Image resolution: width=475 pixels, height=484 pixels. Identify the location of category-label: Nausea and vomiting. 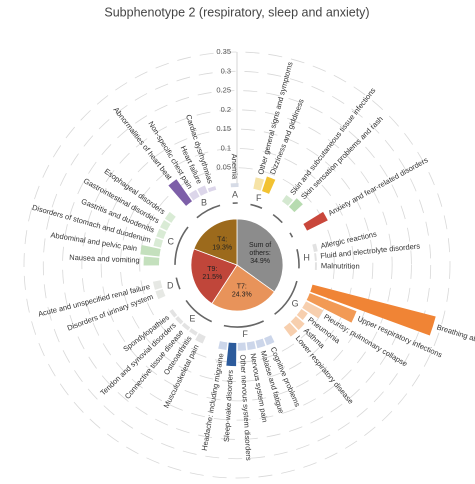
(104, 259).